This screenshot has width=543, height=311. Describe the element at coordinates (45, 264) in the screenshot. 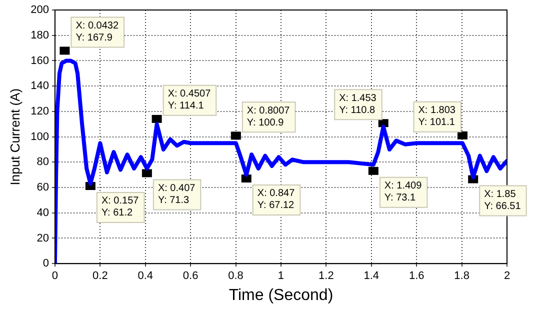

I see `y-tick-label: 0` at that location.